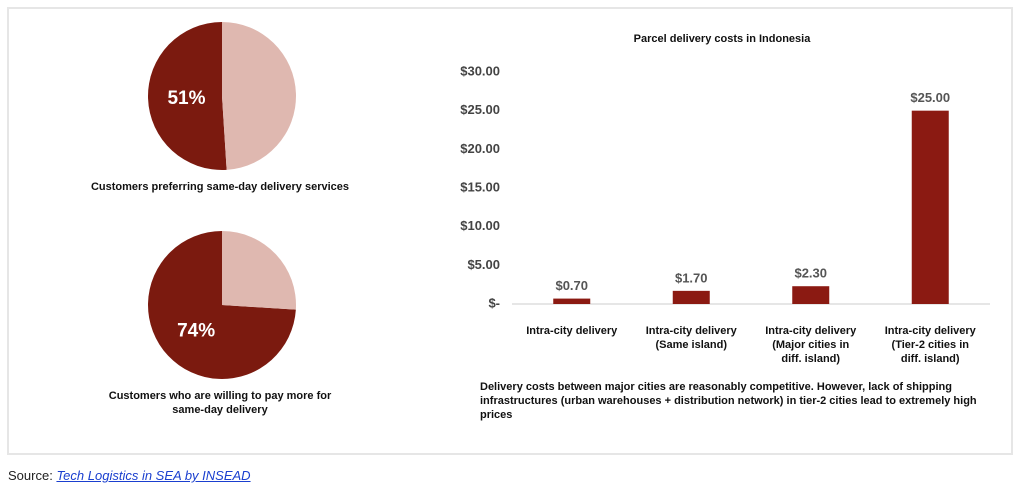 The image size is (1024, 491). Describe the element at coordinates (723, 39) in the screenshot. I see `chart-title: Parcel delivery costs in Indonesia` at that location.